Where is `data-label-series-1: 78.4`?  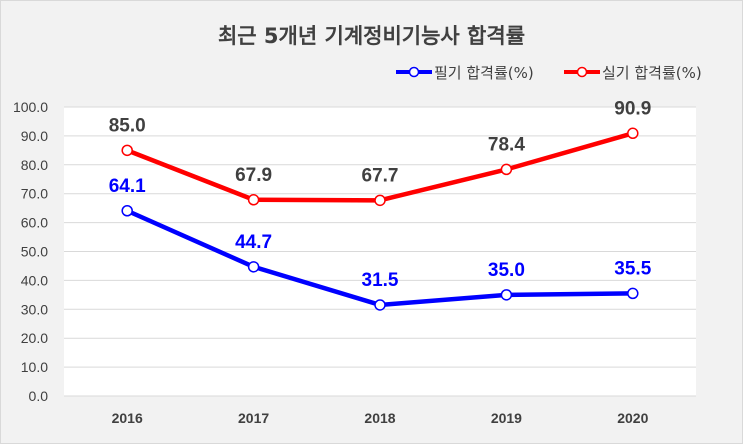 data-label-series-1: 78.4 is located at coordinates (506, 144).